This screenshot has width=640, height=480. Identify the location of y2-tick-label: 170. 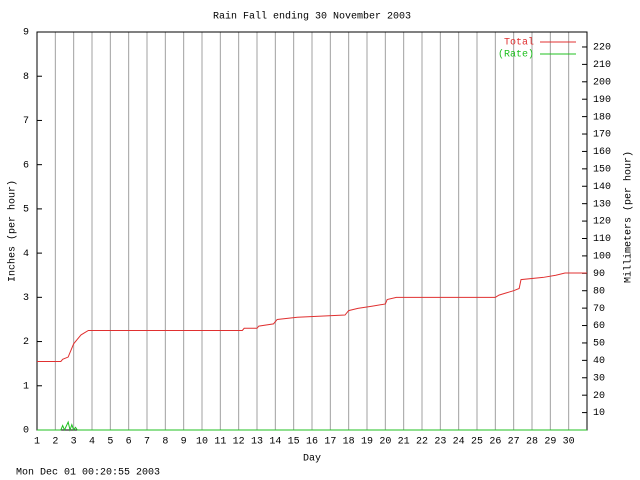
(602, 135).